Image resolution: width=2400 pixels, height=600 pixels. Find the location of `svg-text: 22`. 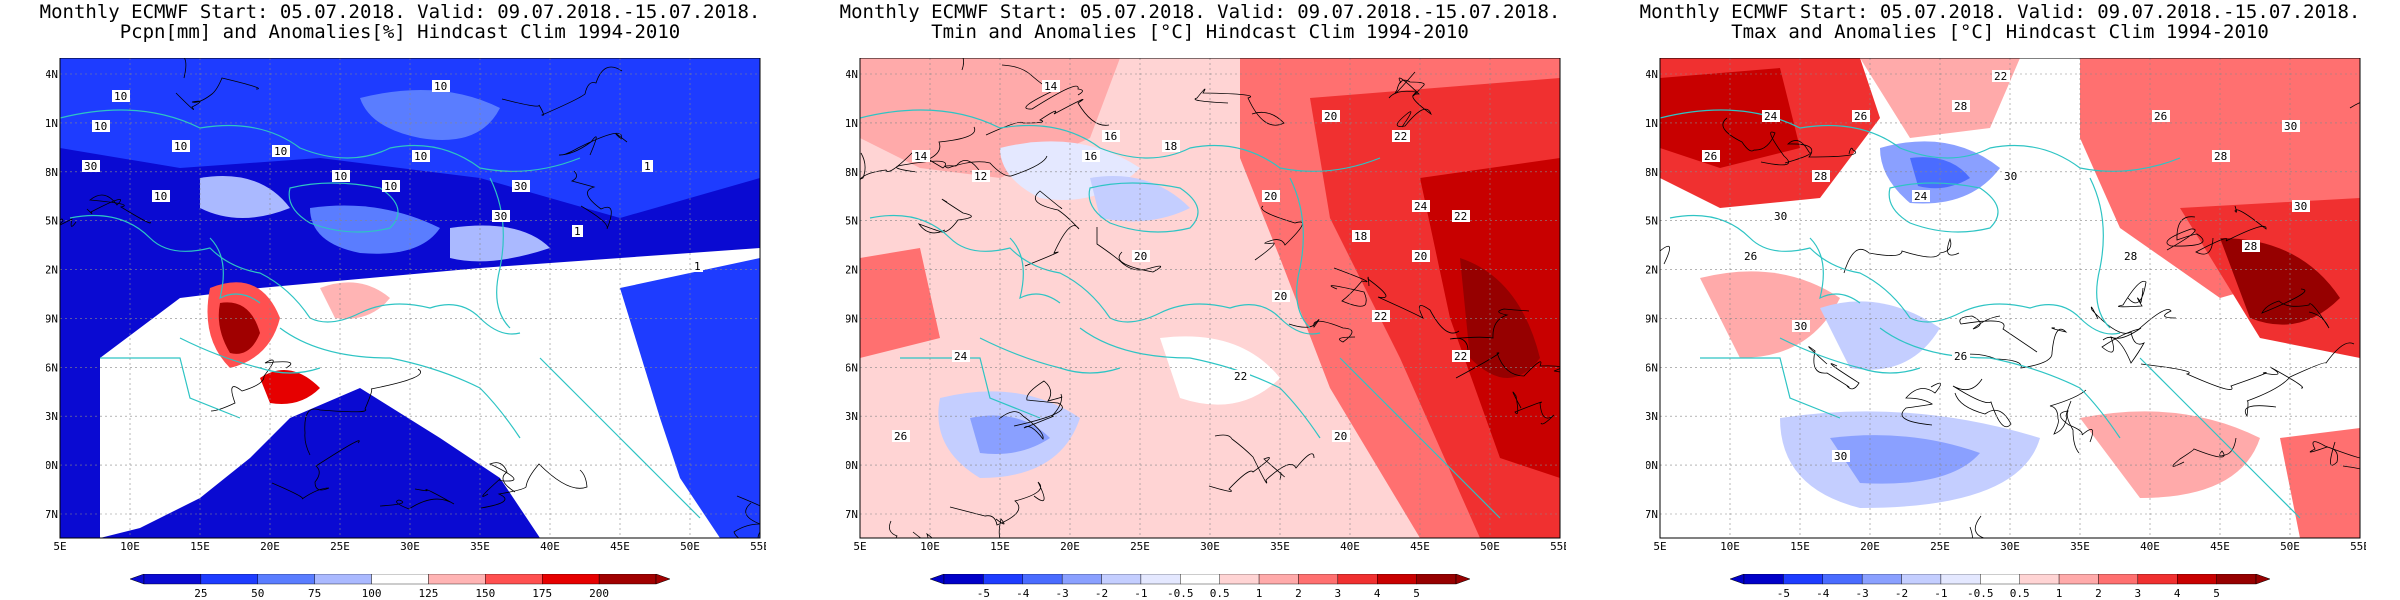

svg-text: 22 is located at coordinates (1380, 316).